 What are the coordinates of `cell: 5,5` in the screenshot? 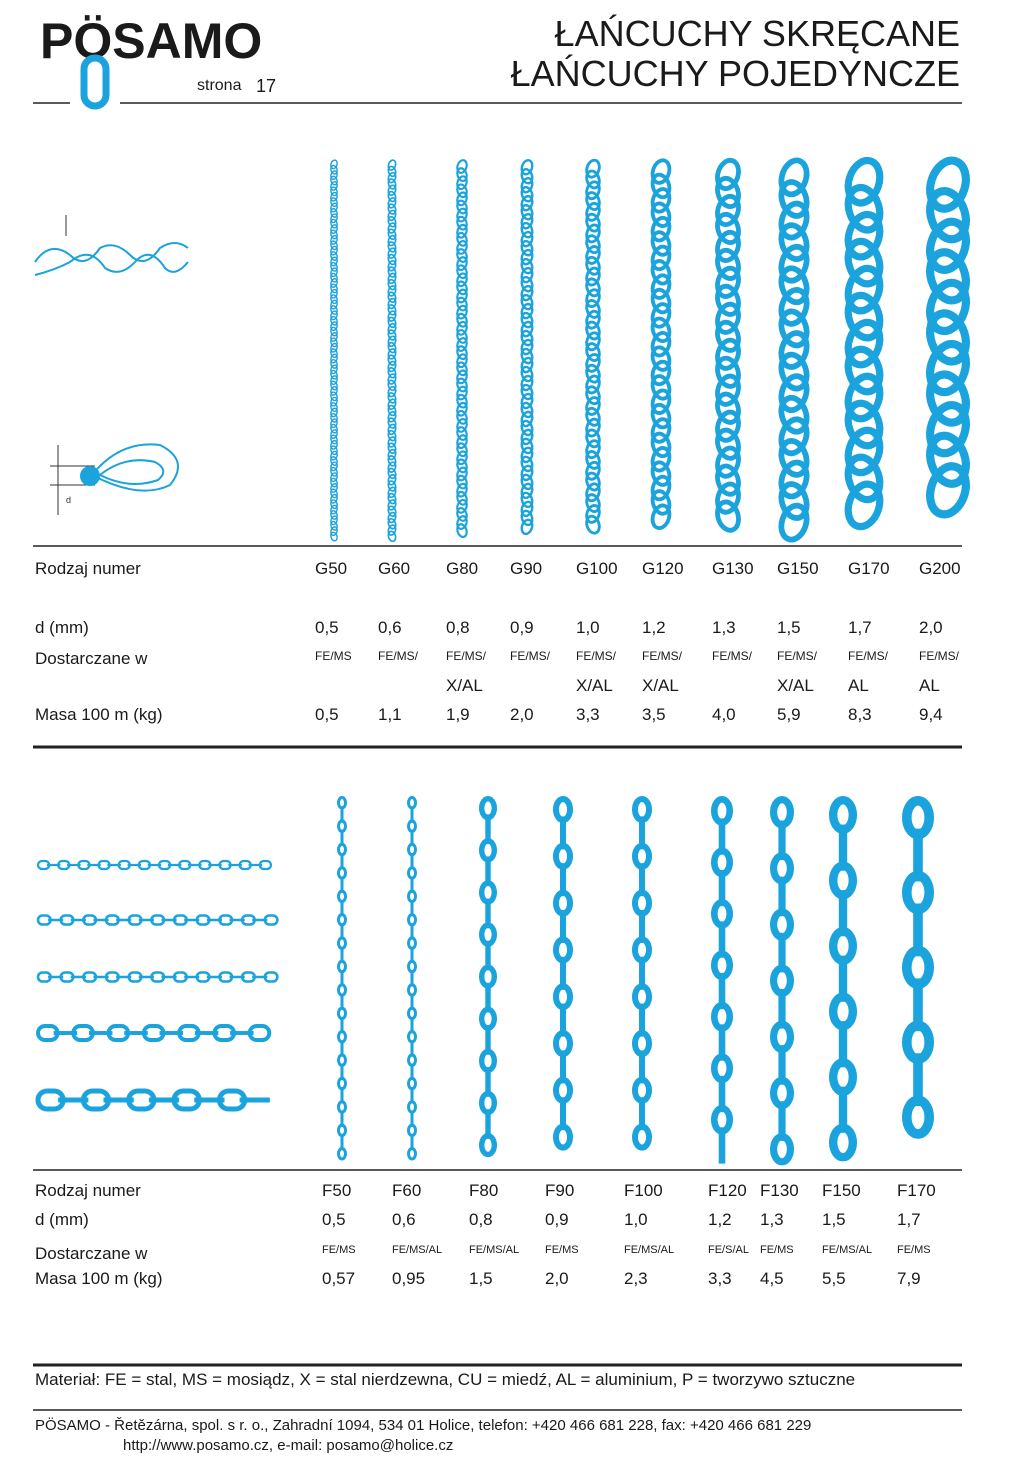 It's located at (834, 1278).